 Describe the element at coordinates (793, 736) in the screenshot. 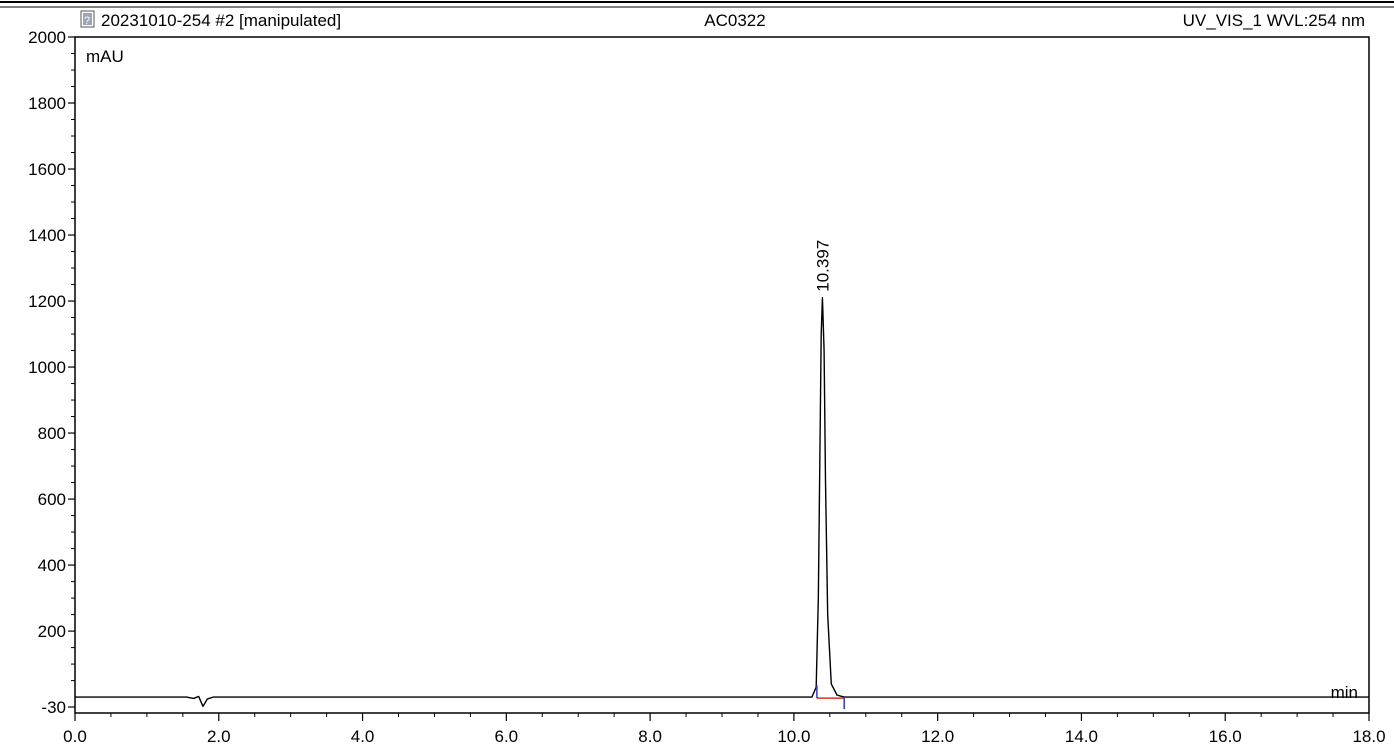

I see `x-tick-label: 10.0` at that location.